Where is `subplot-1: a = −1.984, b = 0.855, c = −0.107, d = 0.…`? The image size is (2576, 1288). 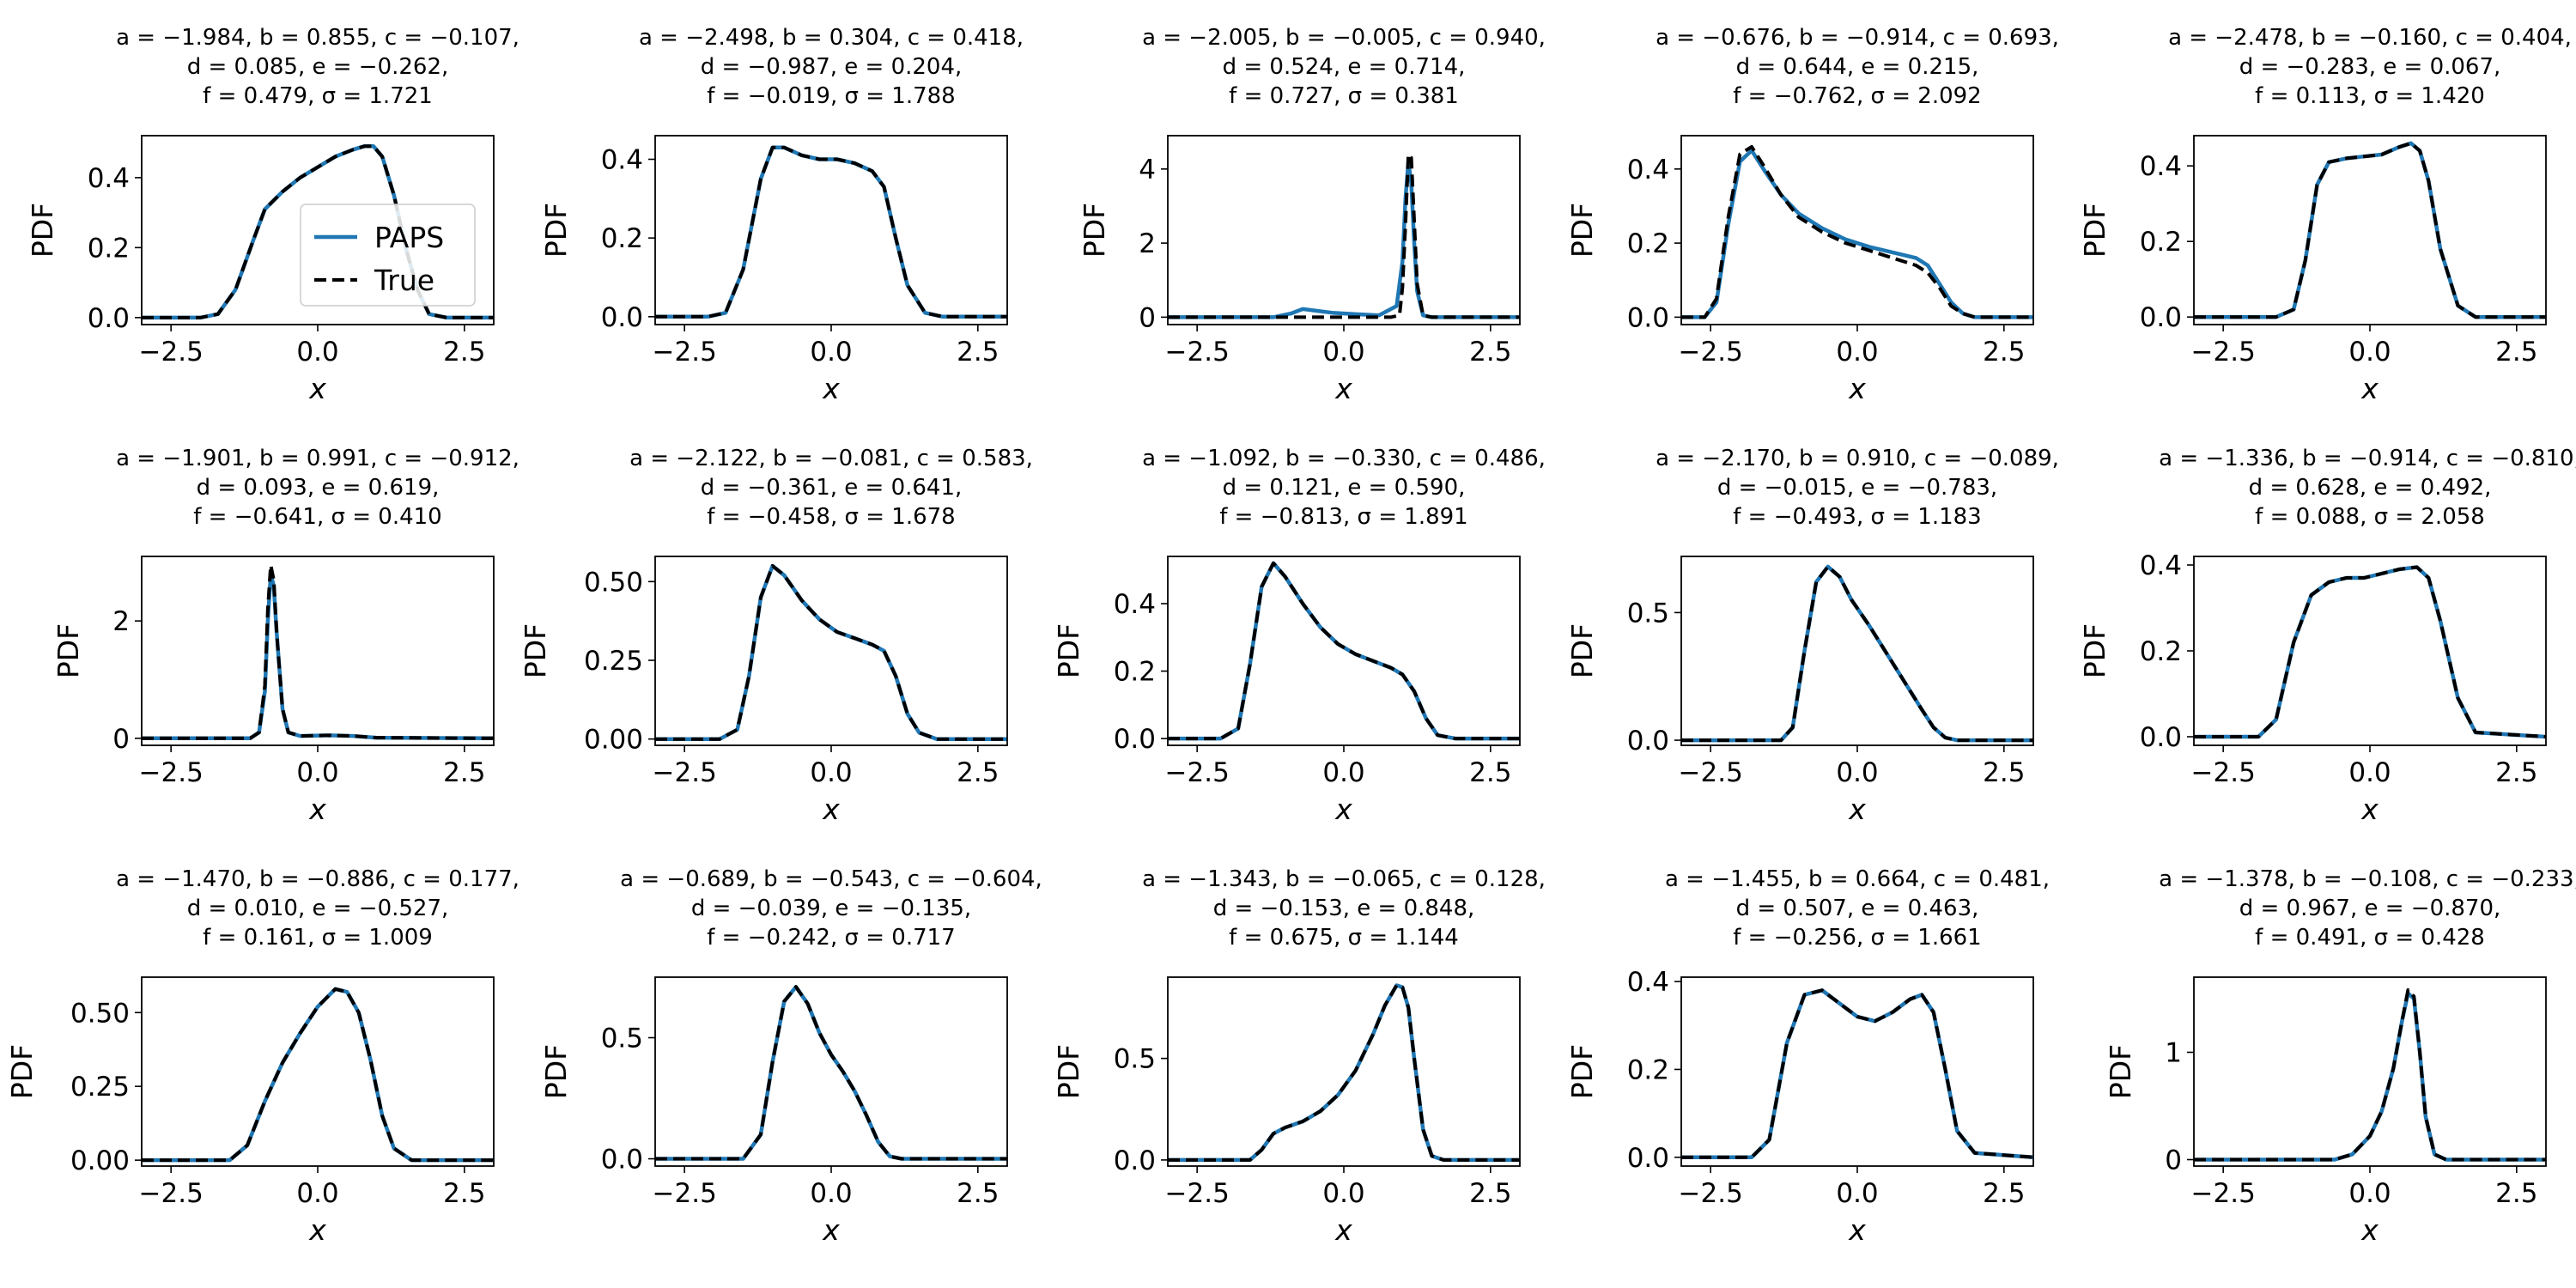 subplot-1: a = −1.984, b = 0.855, c = −0.107, d = 0.… is located at coordinates (272, 215).